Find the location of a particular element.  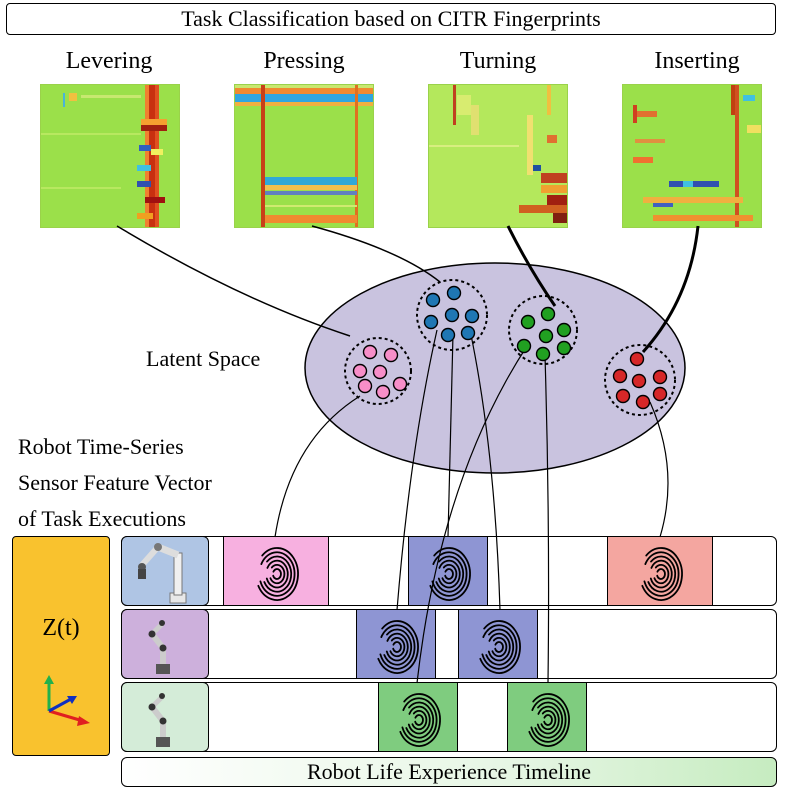

cluster-levering is located at coordinates (380, 372).